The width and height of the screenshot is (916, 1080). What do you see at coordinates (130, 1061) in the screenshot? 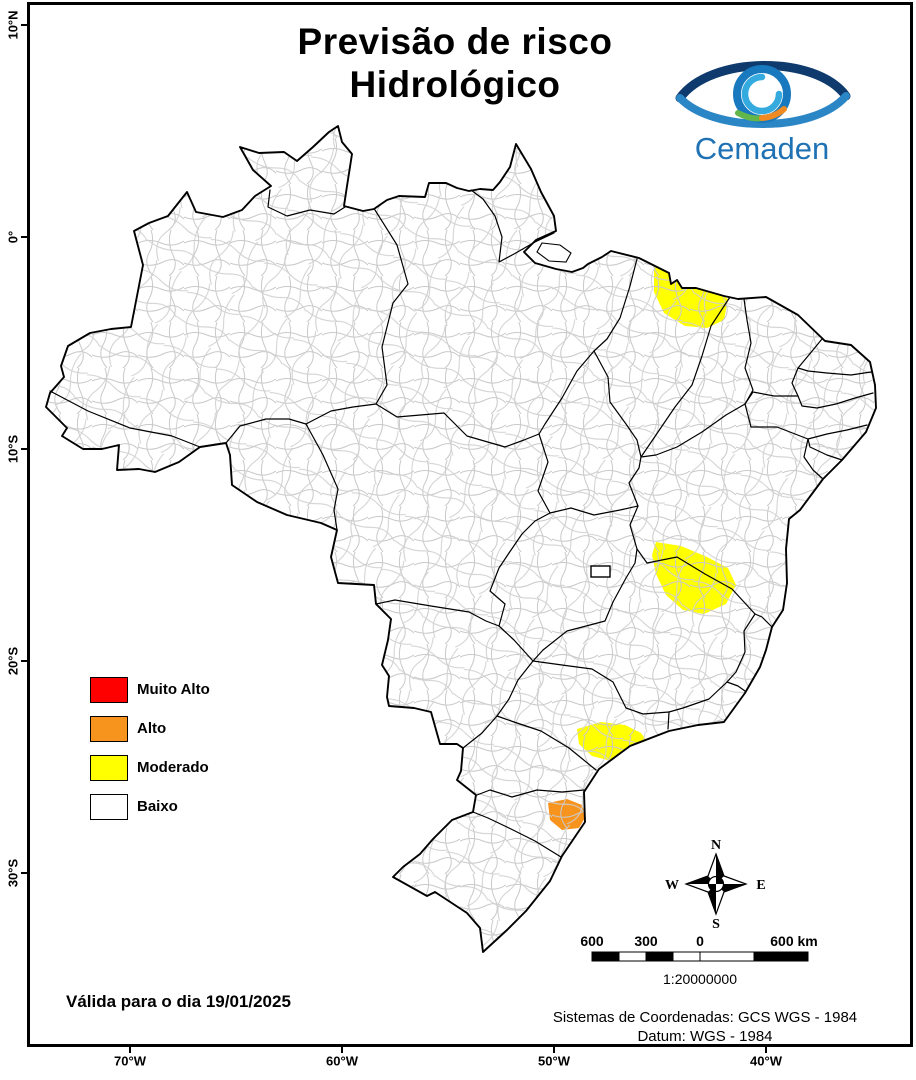
I see `lon-label-70w: 70°W` at bounding box center [130, 1061].